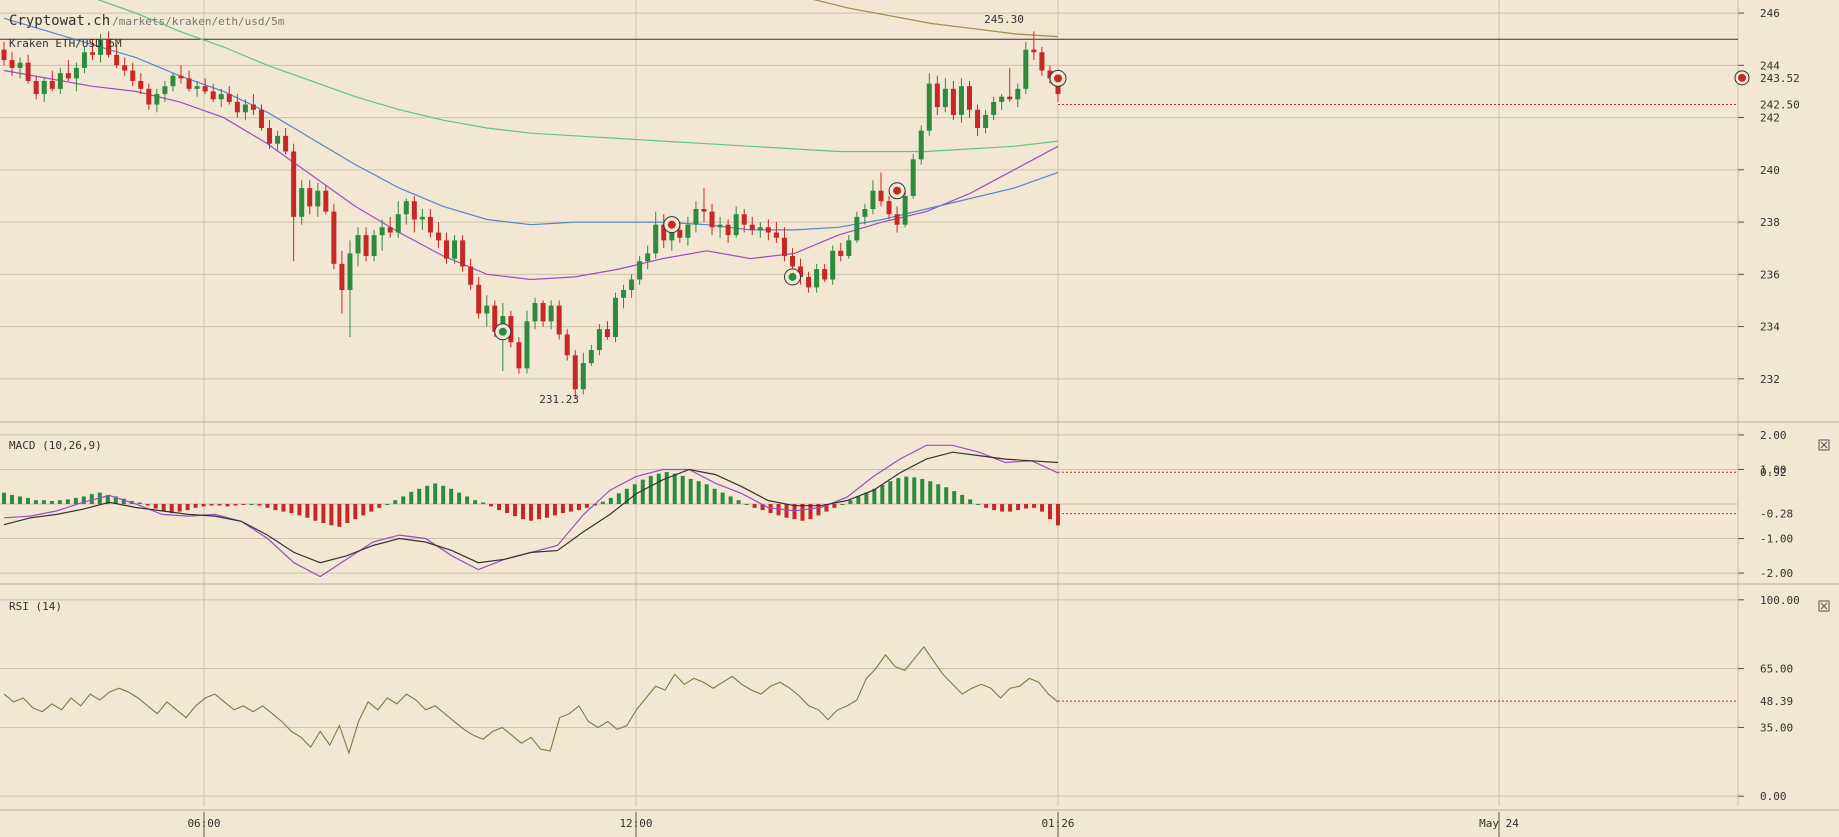  I want to click on last-close-label: 242.50, so click(1780, 105).